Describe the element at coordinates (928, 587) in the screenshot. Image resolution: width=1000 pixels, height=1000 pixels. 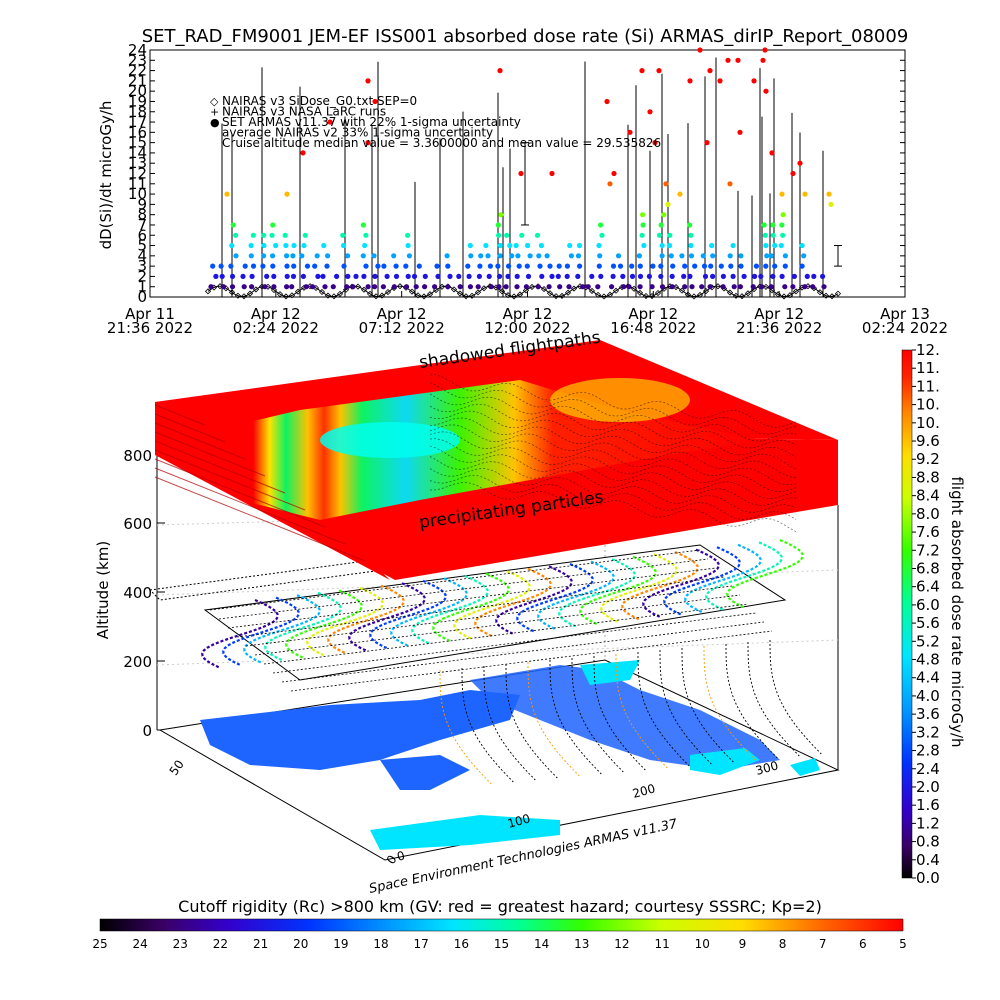
I see `dose-rate-colorbar-tick-label: 6.4` at that location.